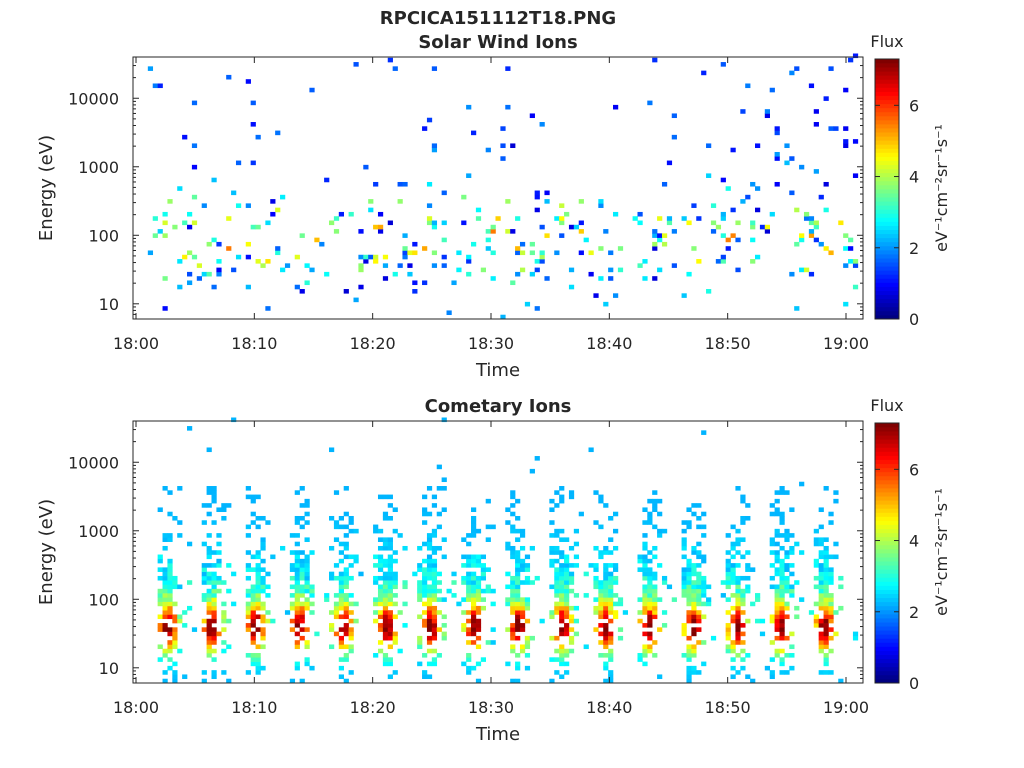 The image size is (1024, 768). What do you see at coordinates (491, 343) in the screenshot?
I see `x-tick-label: 18:30` at bounding box center [491, 343].